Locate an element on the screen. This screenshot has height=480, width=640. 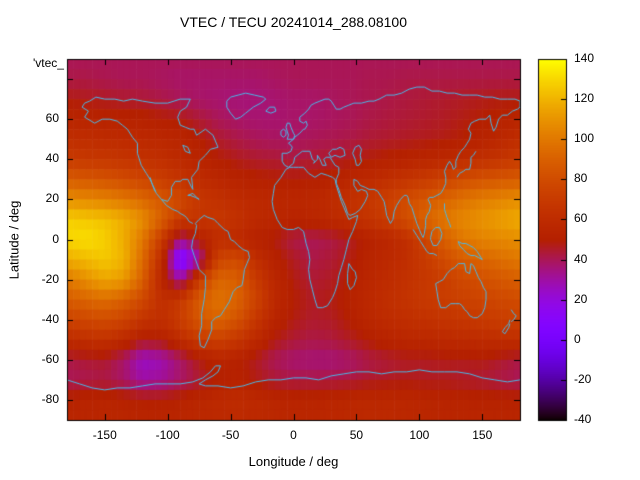
y-tick-label: -60 is located at coordinates (50, 358).